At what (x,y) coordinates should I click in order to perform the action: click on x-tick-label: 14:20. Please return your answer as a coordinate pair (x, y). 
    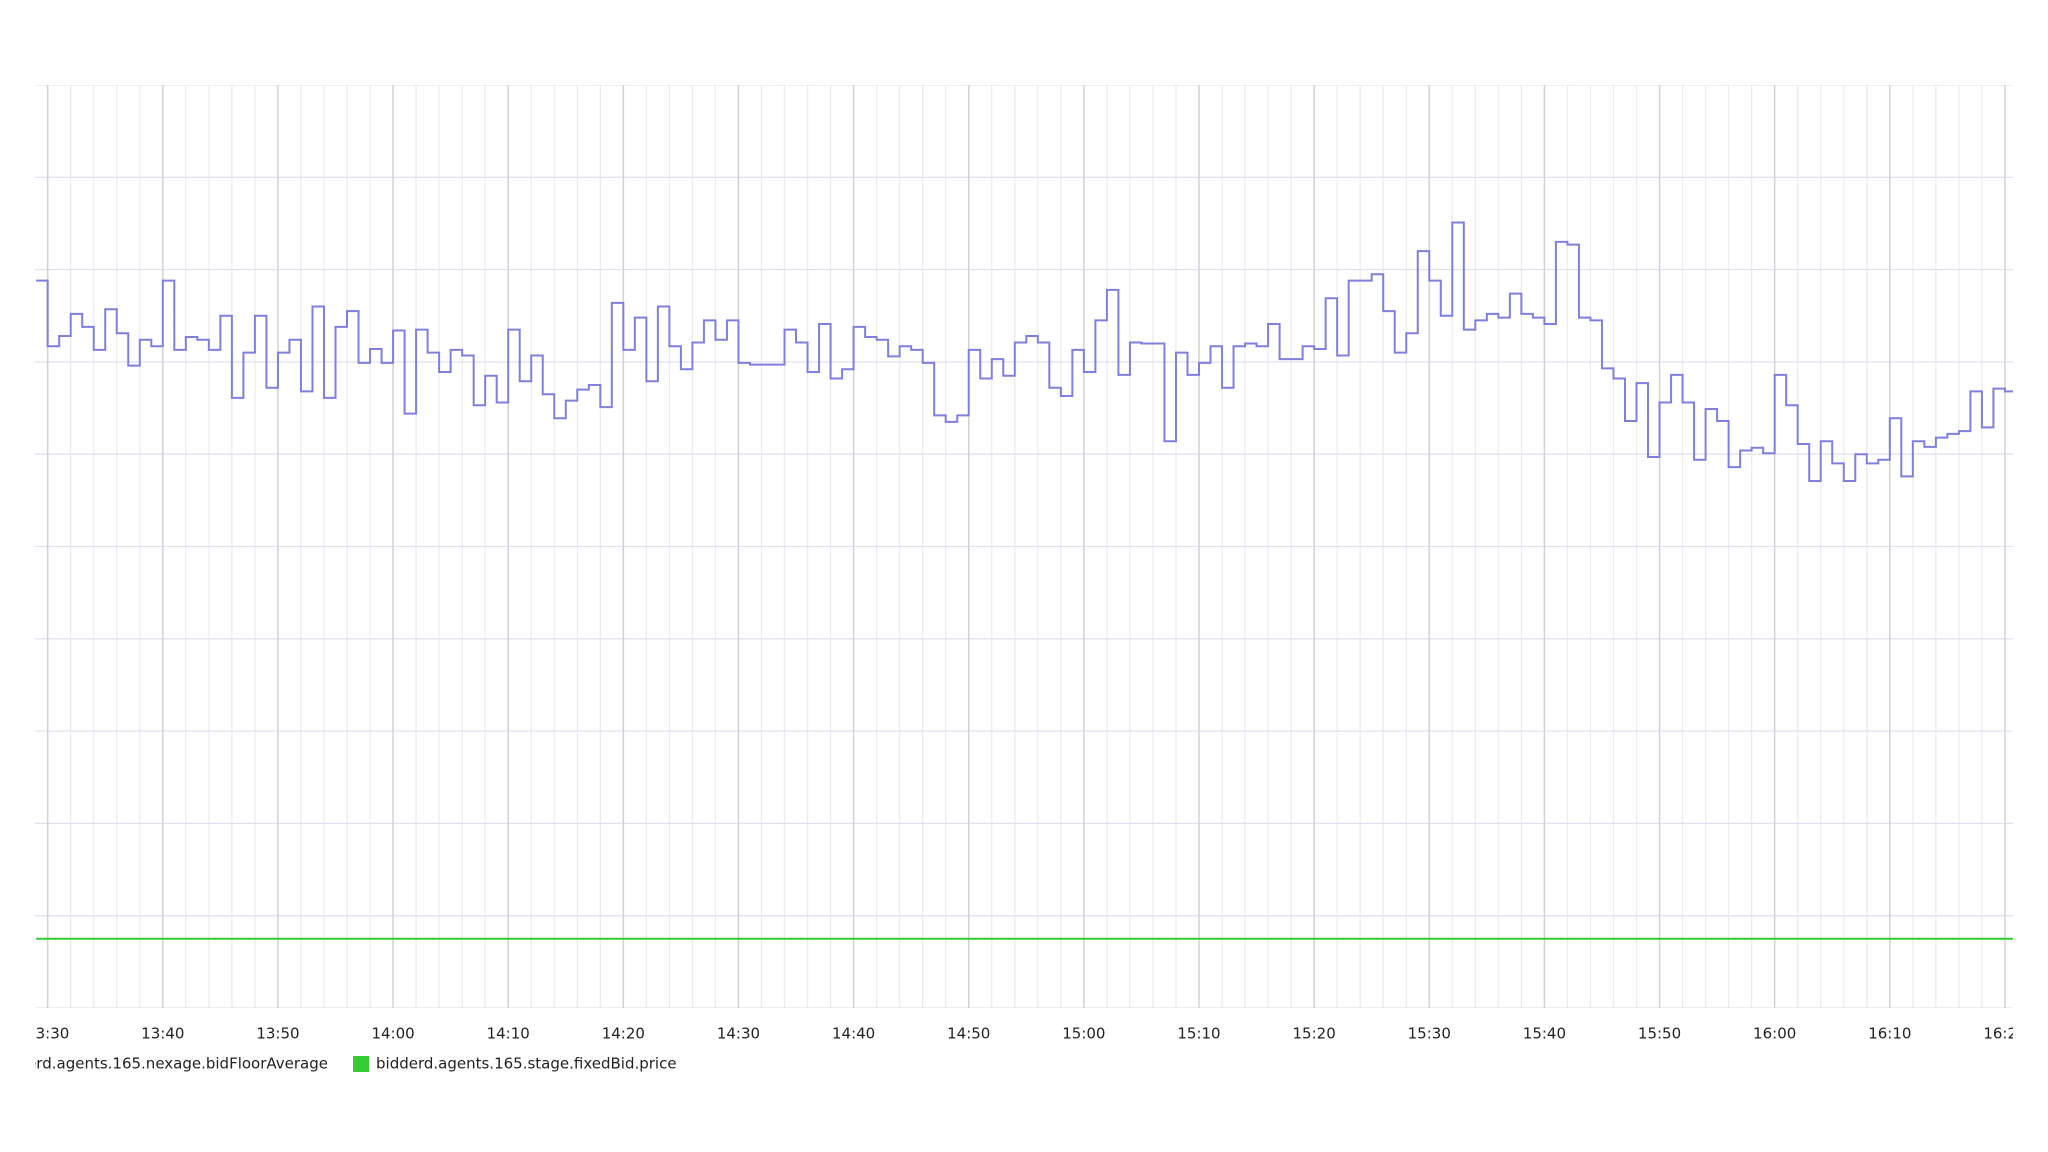
    Looking at the image, I should click on (623, 1034).